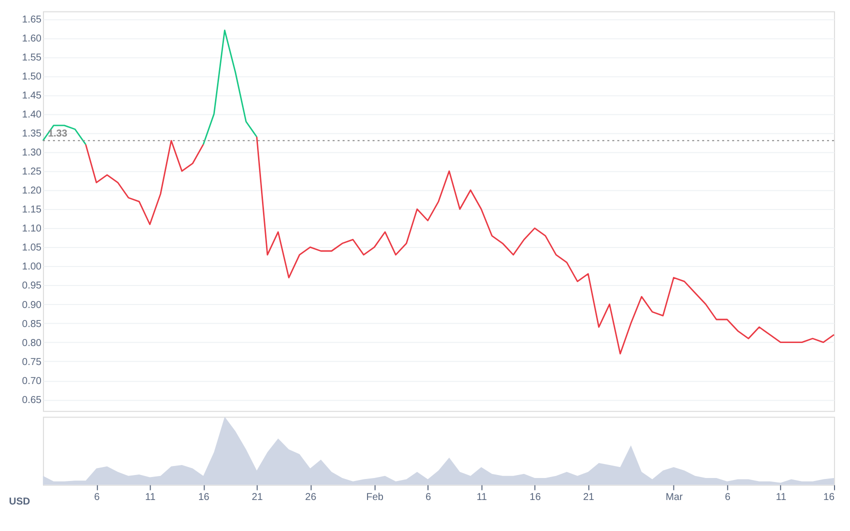 The height and width of the screenshot is (531, 850). Describe the element at coordinates (32, 153) in the screenshot. I see `y-tick-label: 1.30` at that location.